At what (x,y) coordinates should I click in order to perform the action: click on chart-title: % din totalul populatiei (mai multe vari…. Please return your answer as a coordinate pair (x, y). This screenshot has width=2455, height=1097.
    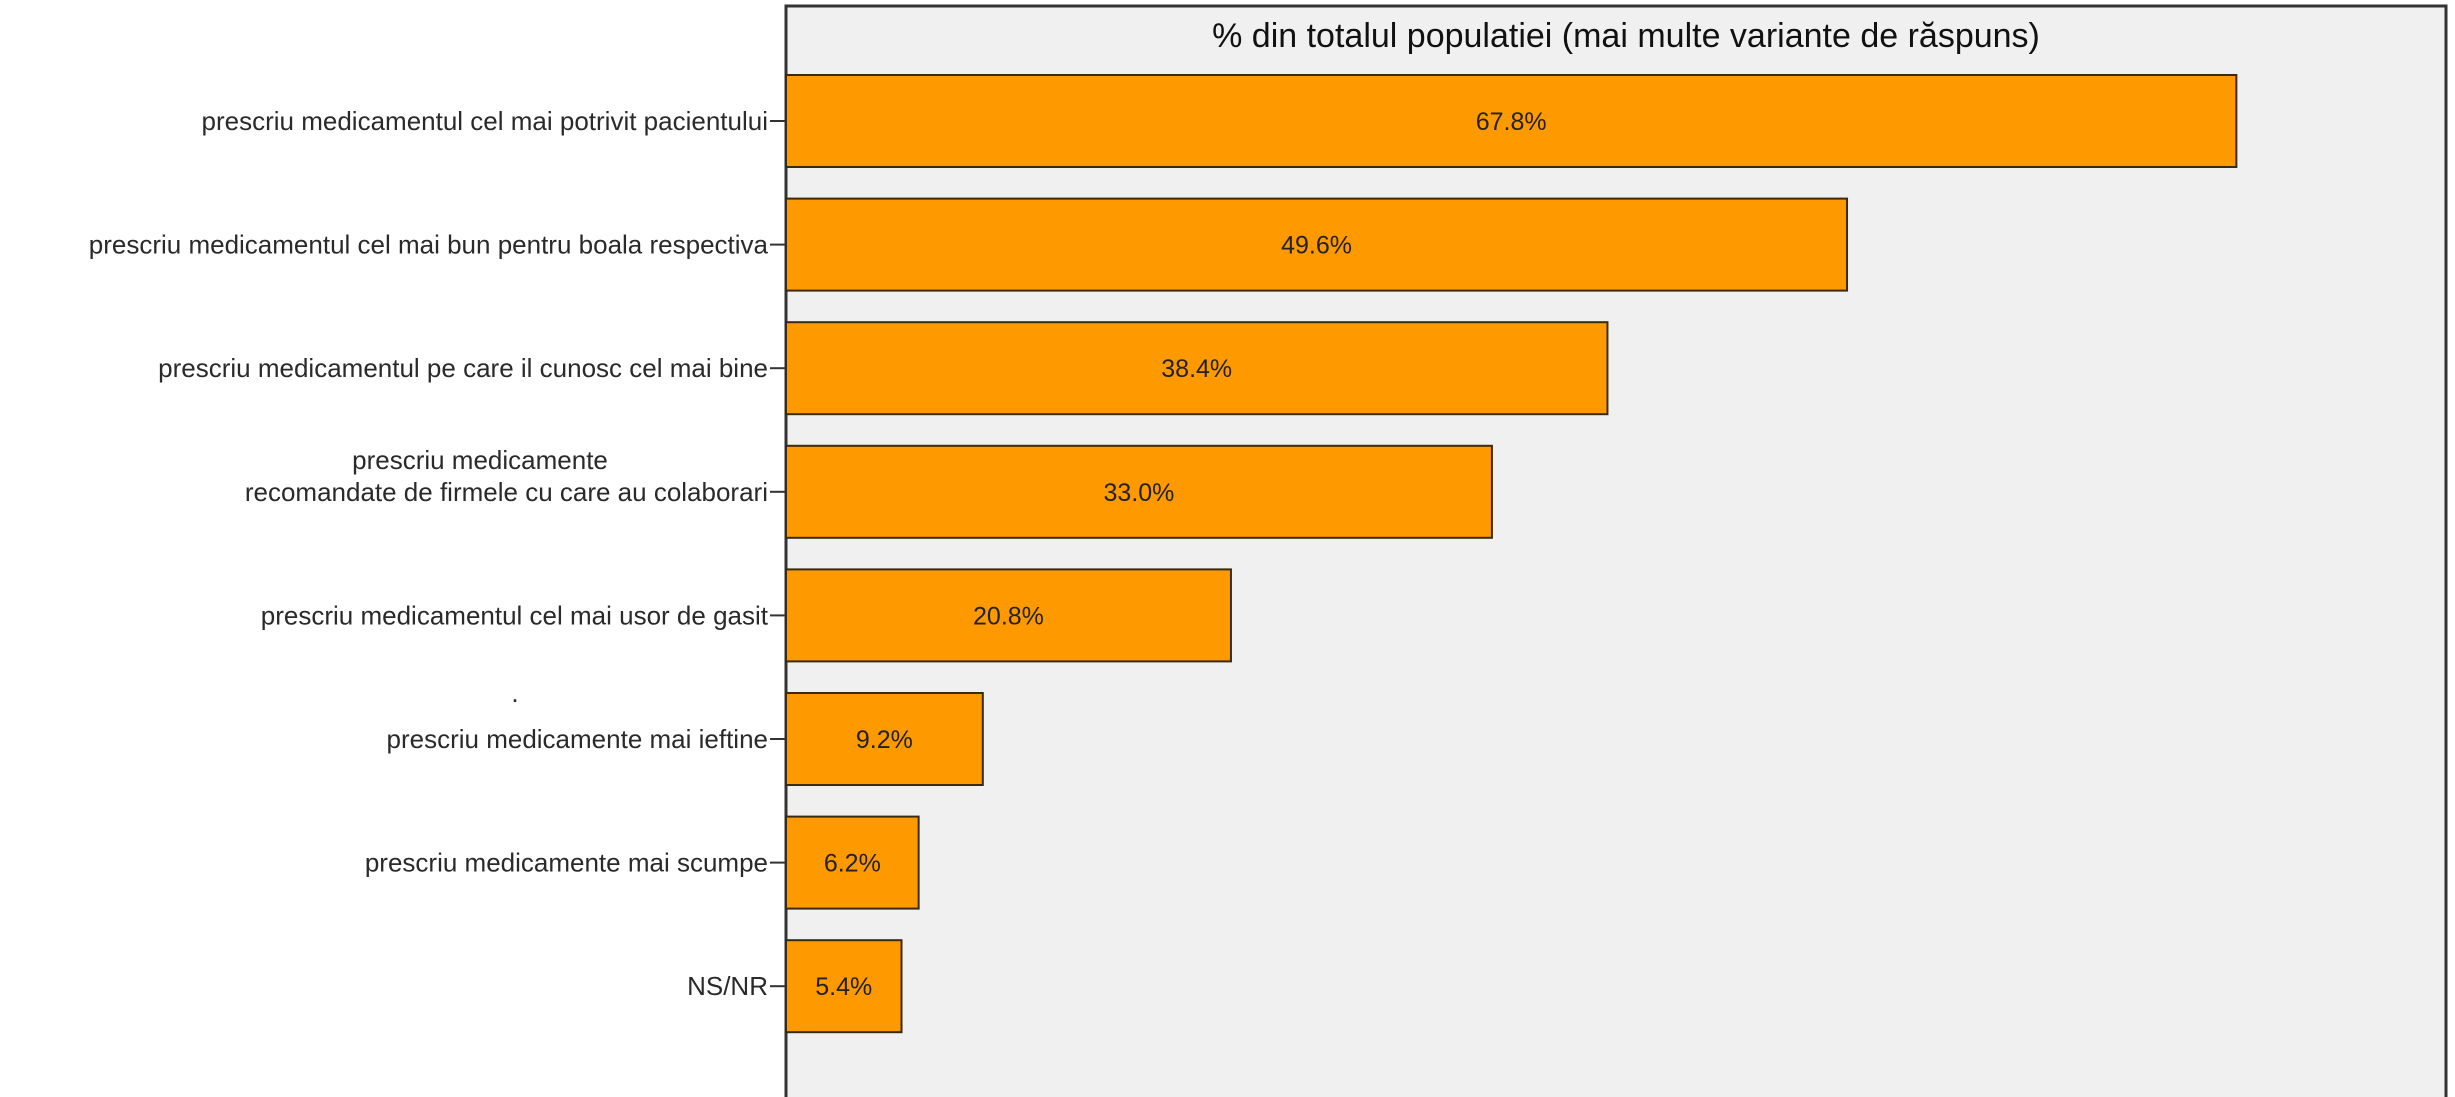
    Looking at the image, I should click on (1626, 36).